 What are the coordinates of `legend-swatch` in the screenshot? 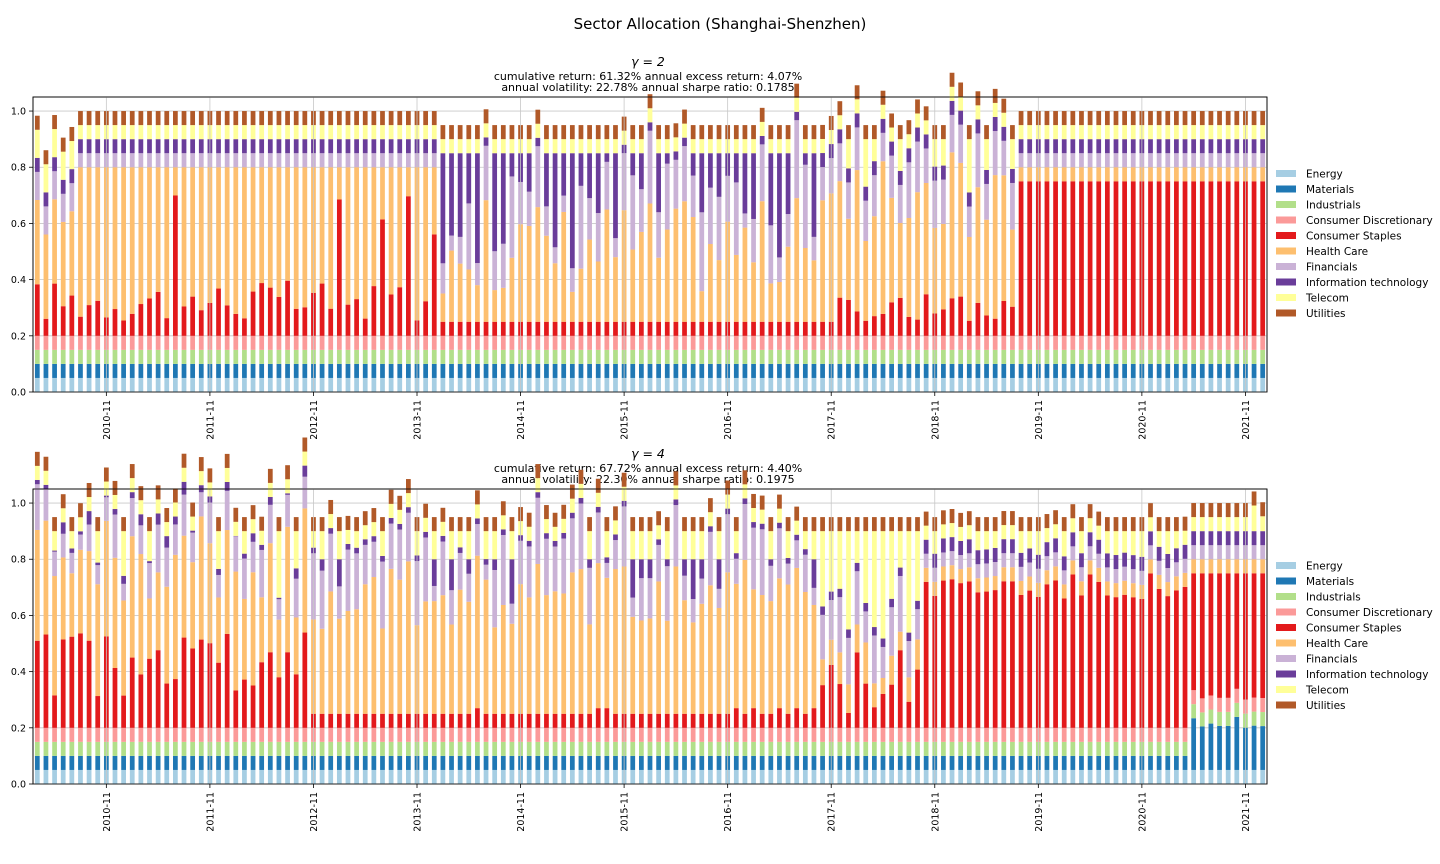 It's located at (1286, 612).